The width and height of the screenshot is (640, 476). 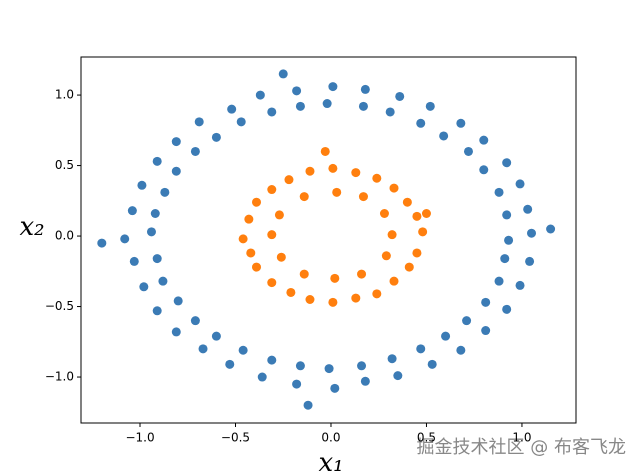 I want to click on y-tick-label: −1.0, so click(x=59, y=377).